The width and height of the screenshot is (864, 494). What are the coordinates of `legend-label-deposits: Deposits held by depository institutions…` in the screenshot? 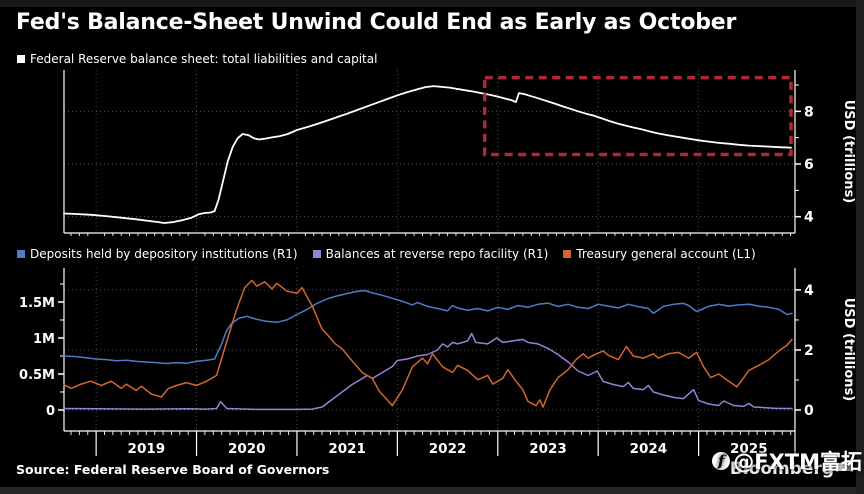 It's located at (164, 254).